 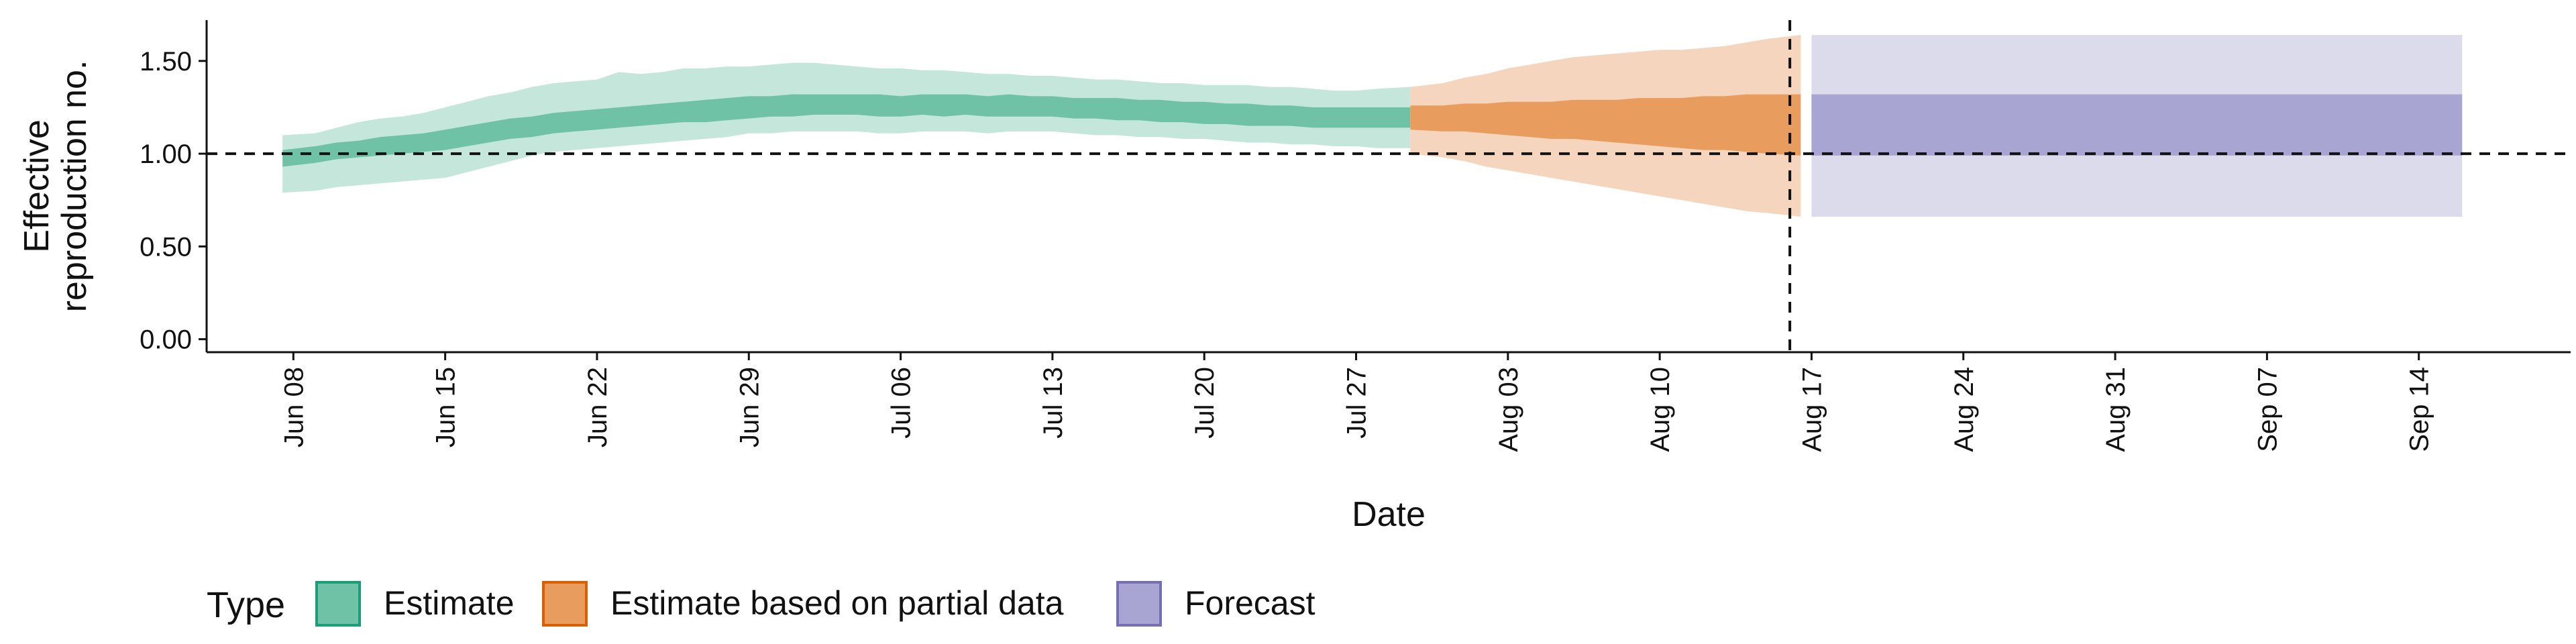 What do you see at coordinates (36, 185) in the screenshot?
I see `y-axis-title-line: Effective` at bounding box center [36, 185].